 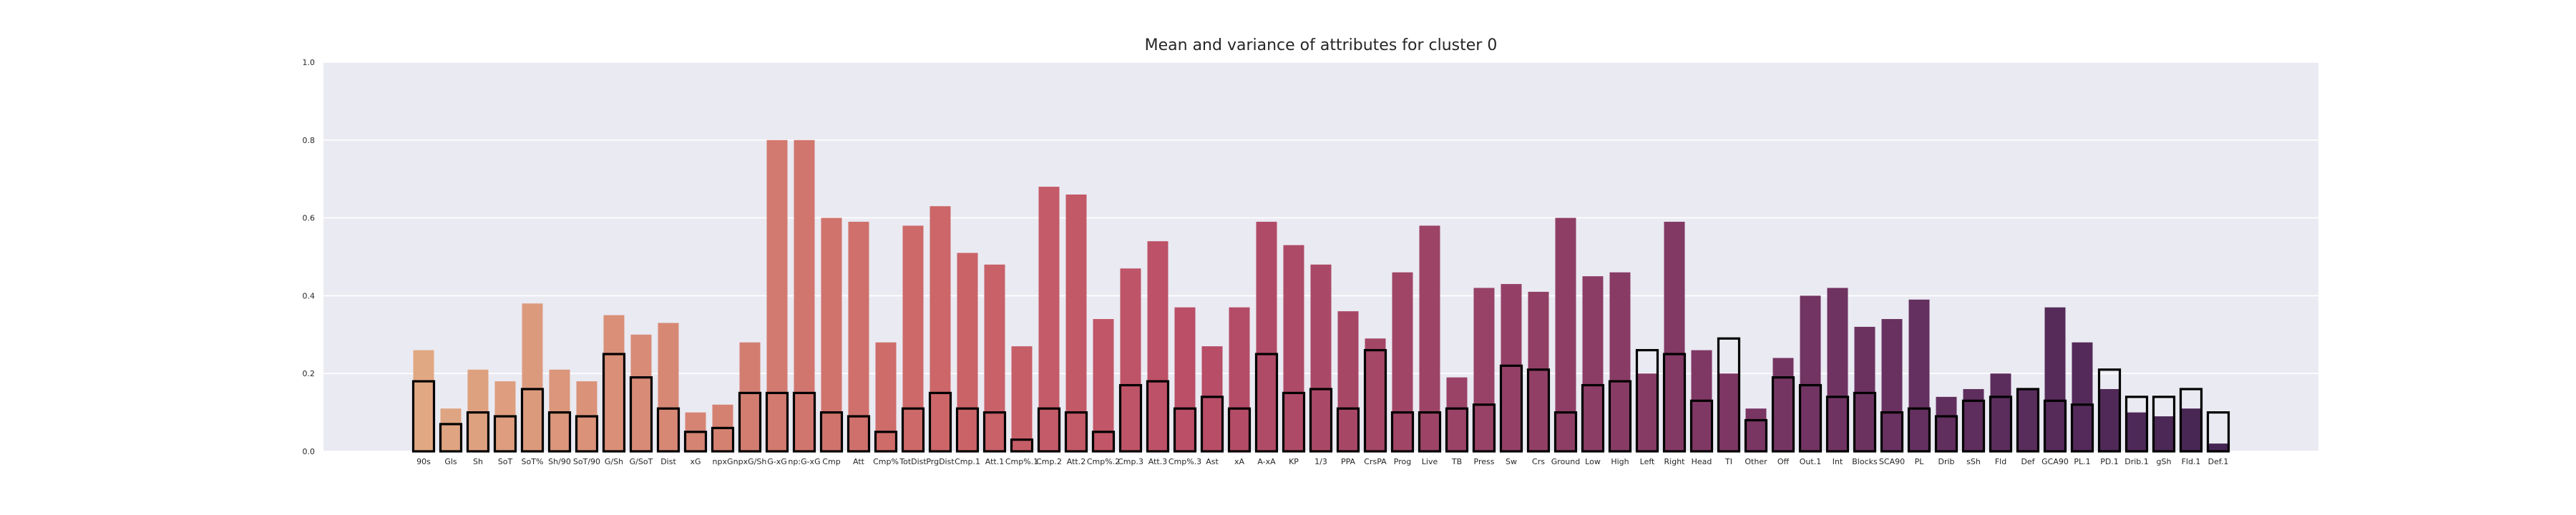 I want to click on x-tick-label: Cmp, so click(x=831, y=461).